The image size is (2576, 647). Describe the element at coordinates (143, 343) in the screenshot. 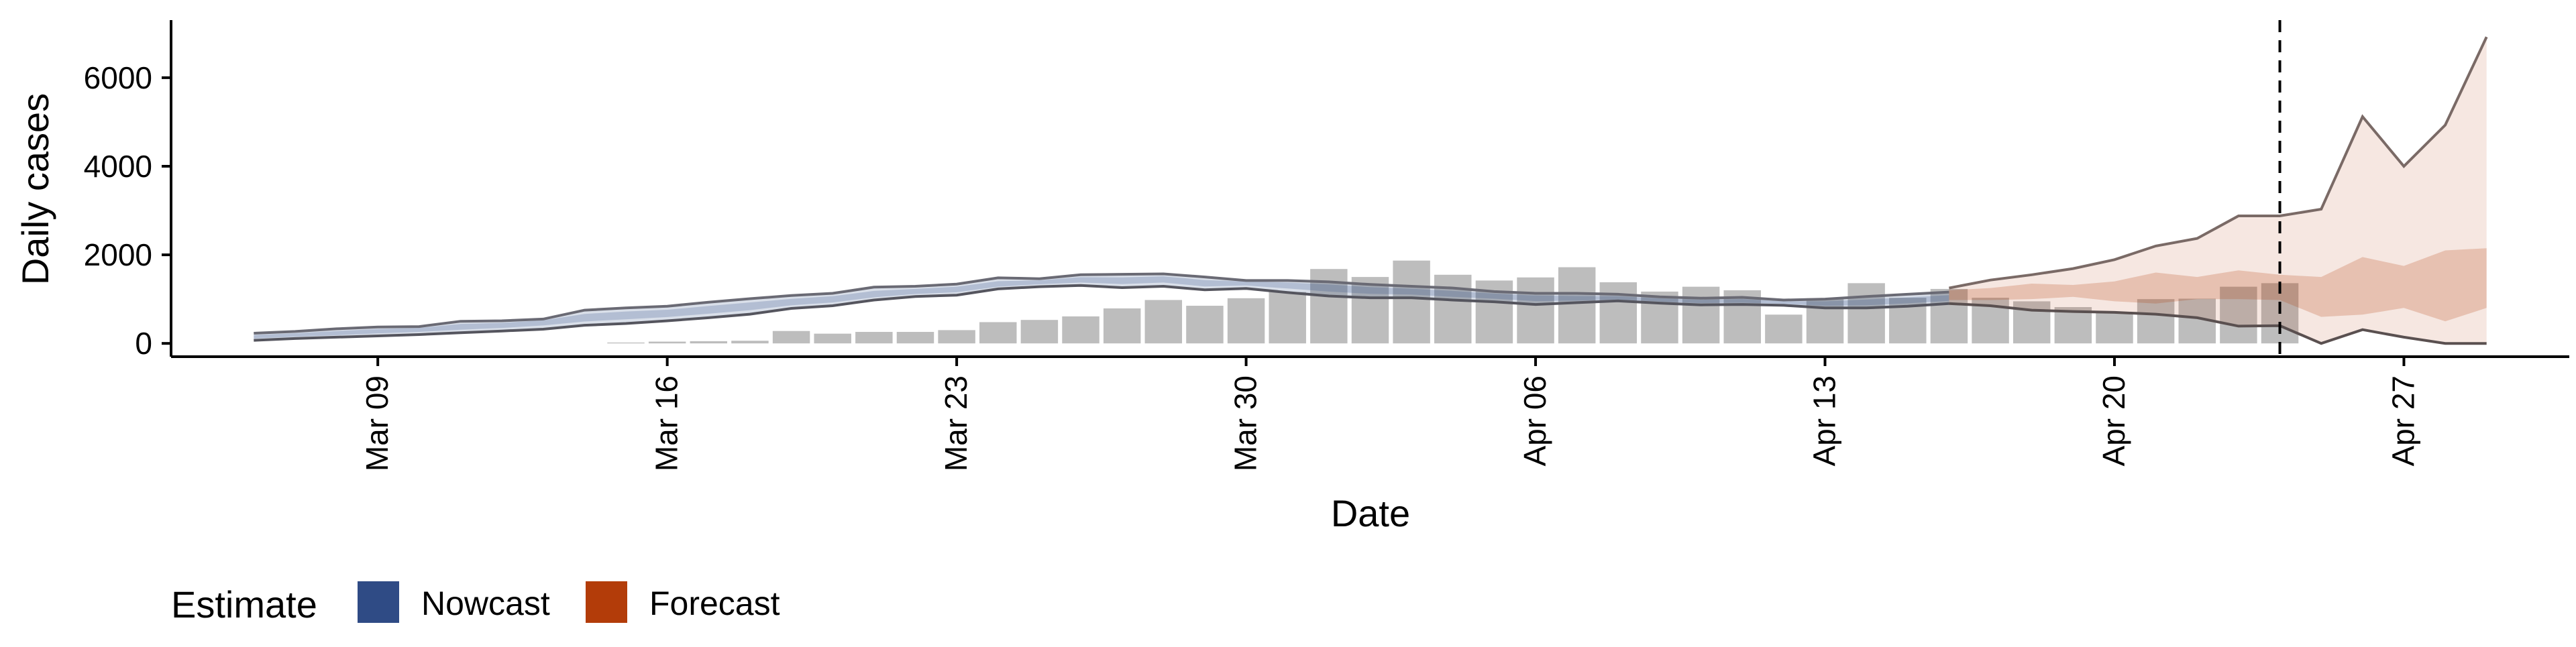

I see `y-tick-label: 0` at that location.